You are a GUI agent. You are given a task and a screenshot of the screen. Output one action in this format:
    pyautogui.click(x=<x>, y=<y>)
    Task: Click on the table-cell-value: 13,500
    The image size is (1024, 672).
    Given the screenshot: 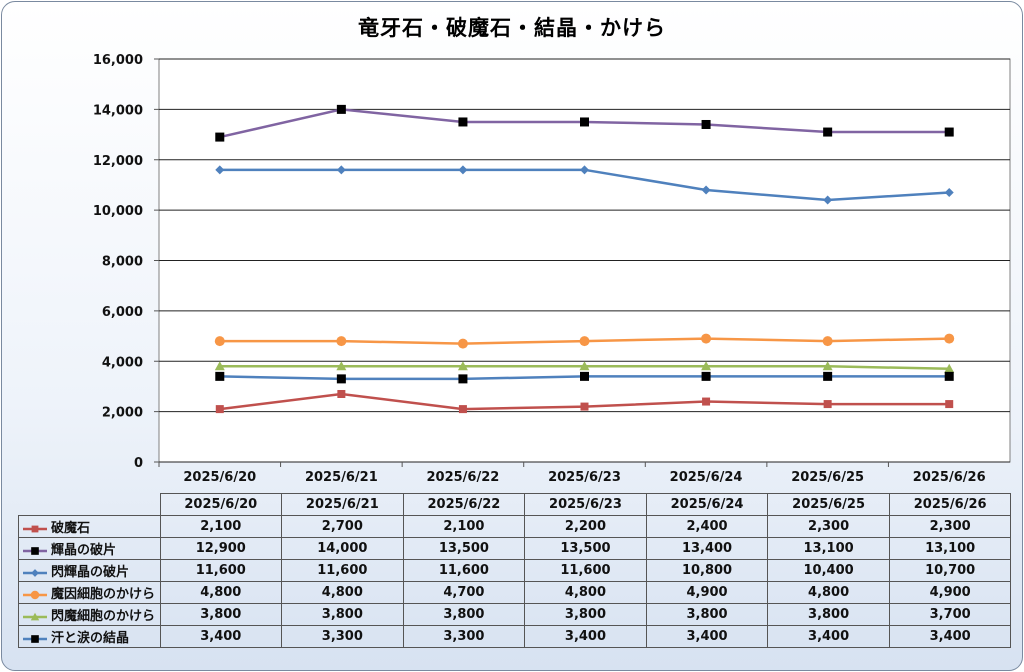 What is the action you would take?
    pyautogui.click(x=464, y=548)
    